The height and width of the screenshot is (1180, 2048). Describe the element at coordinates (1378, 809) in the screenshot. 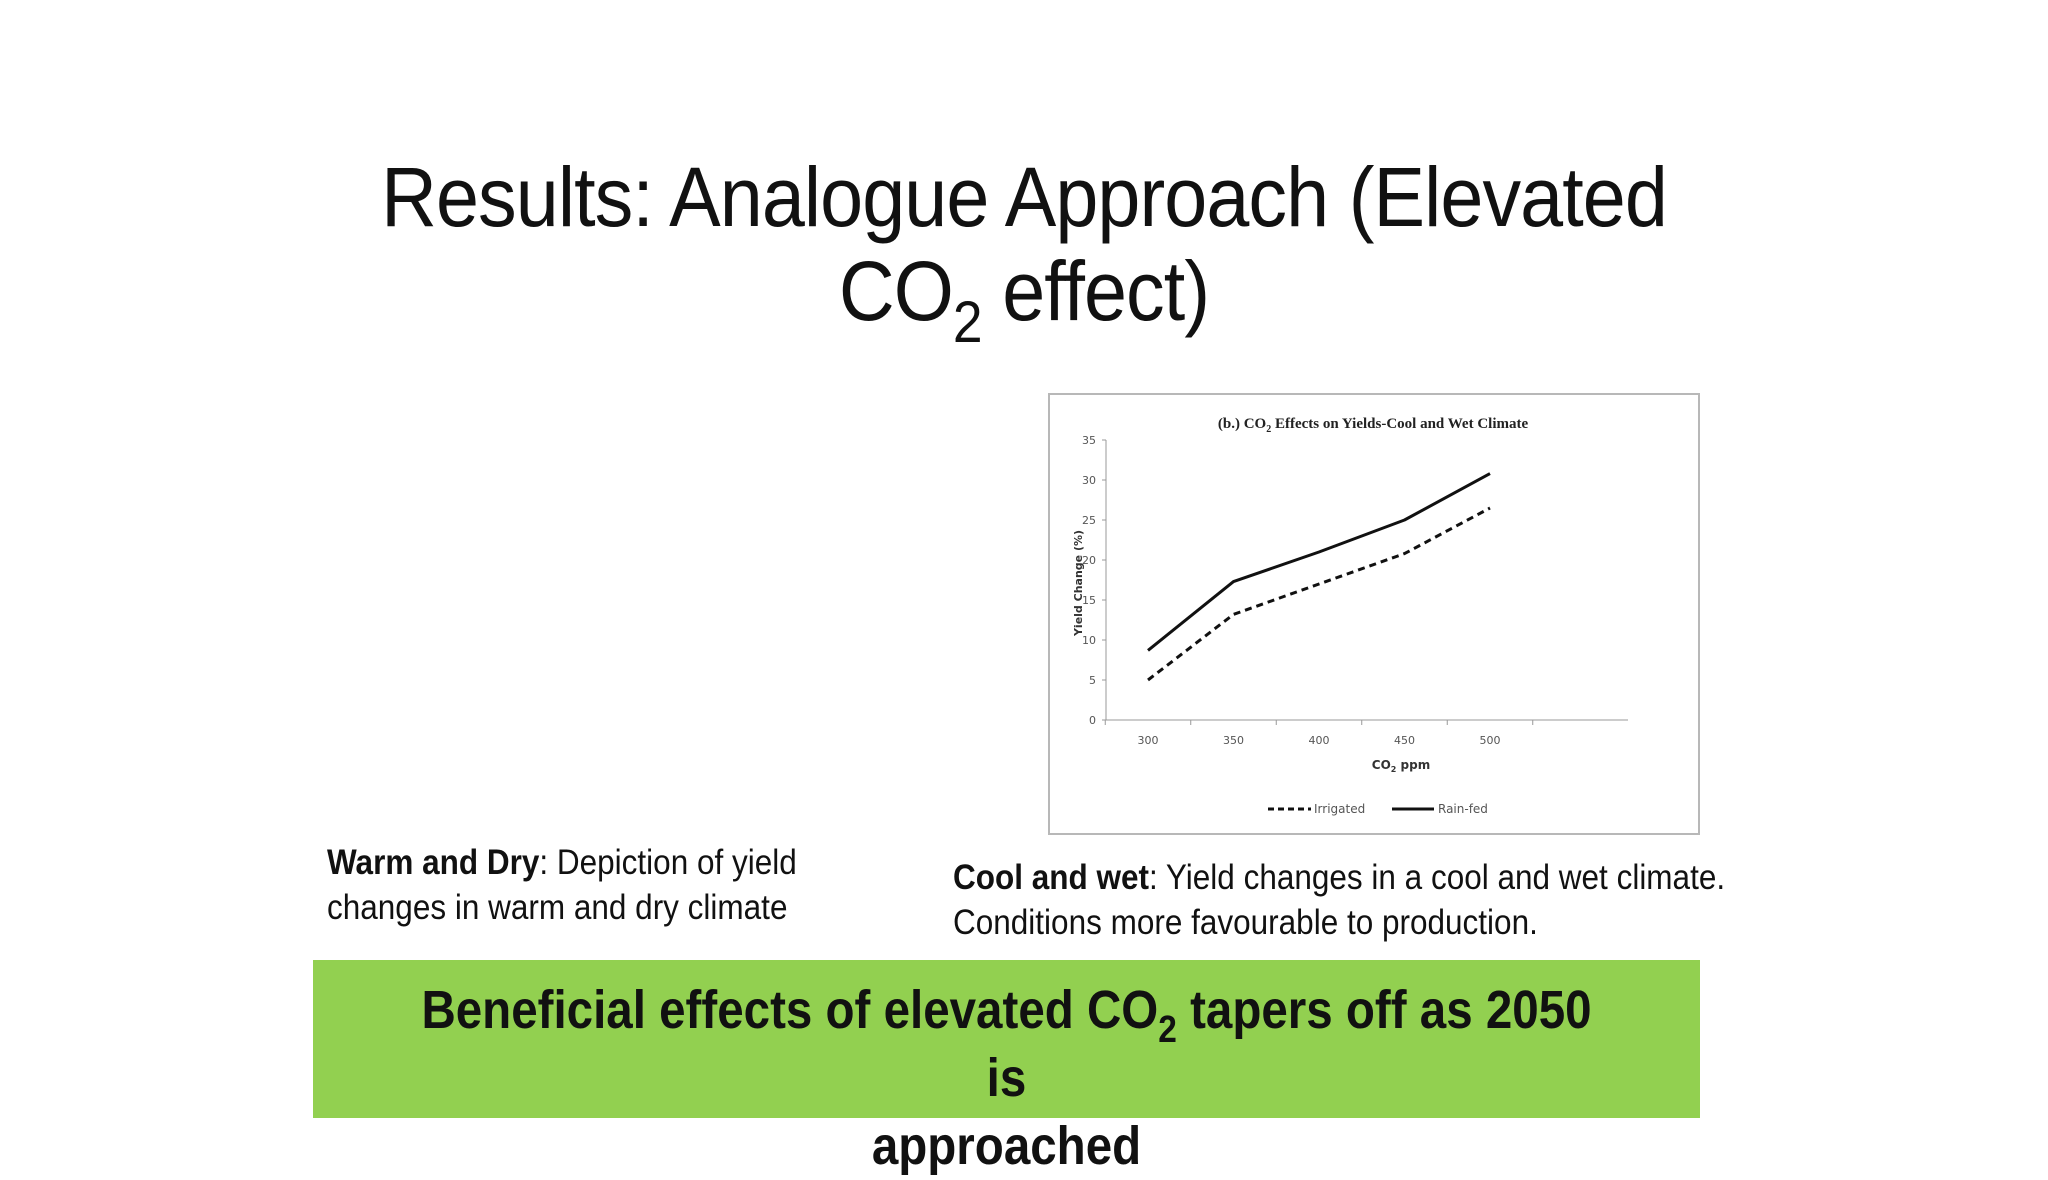

I see `chart-legend: Irrigated Rain-fed` at that location.